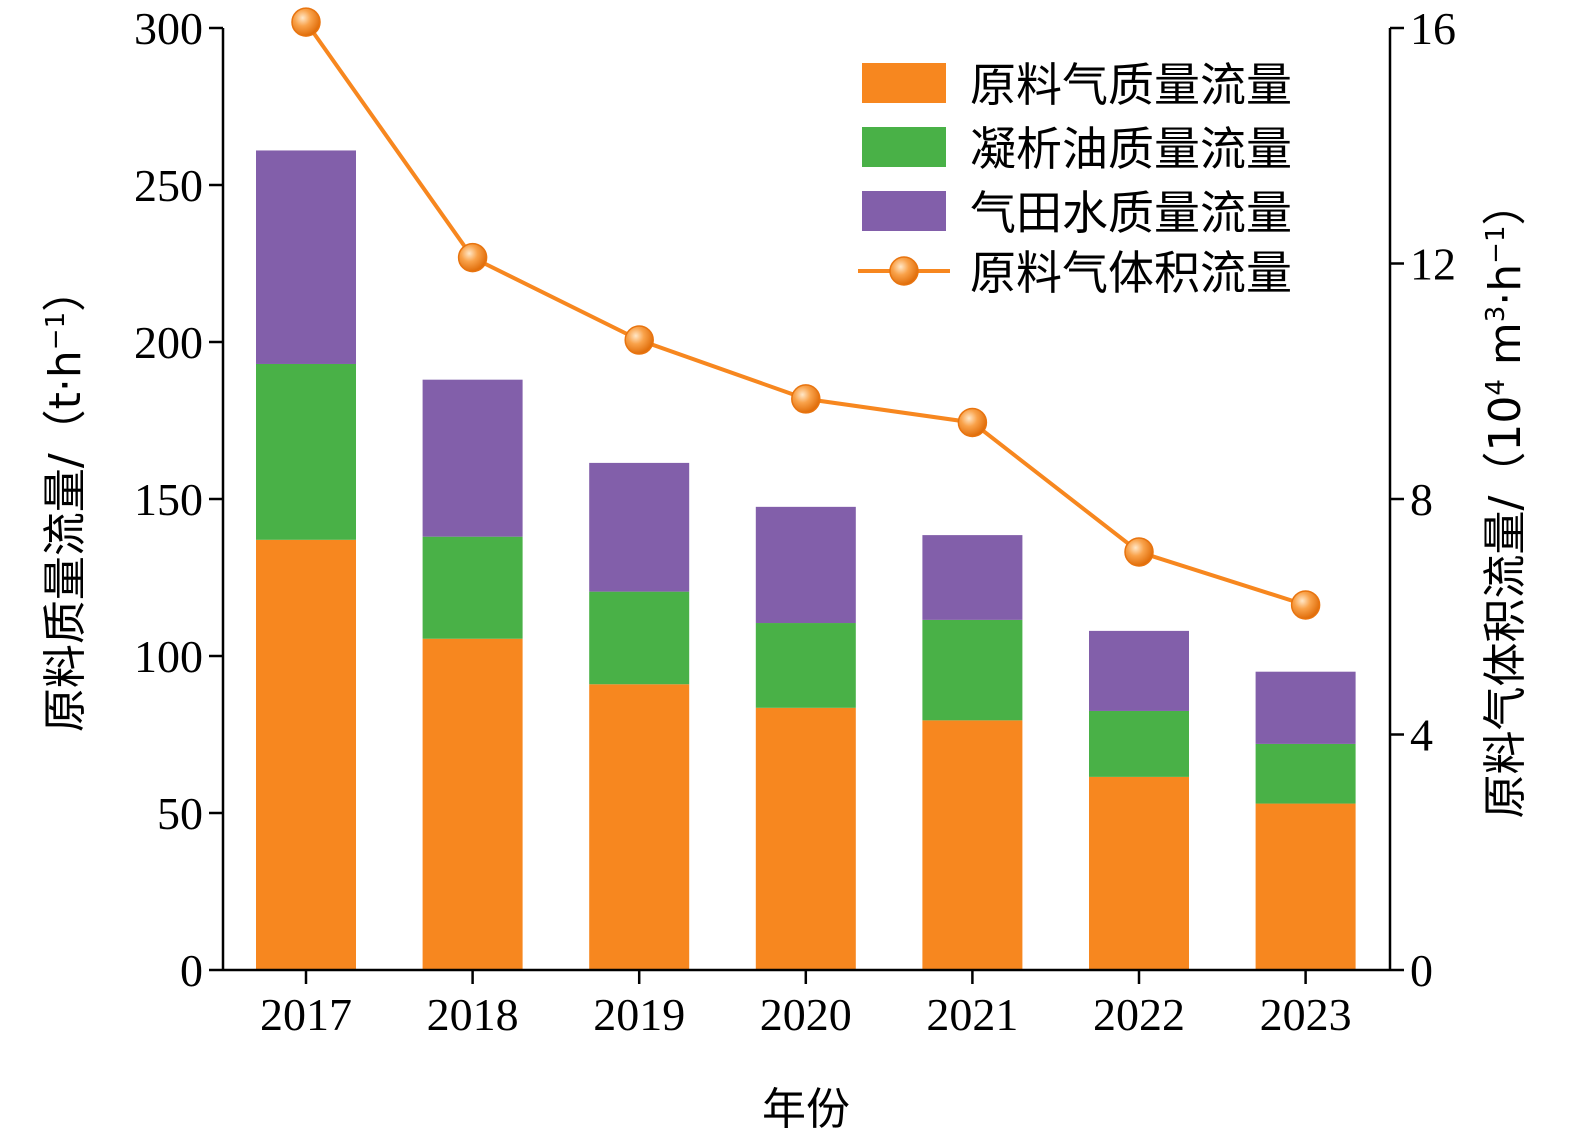 The width and height of the screenshot is (1575, 1145). Describe the element at coordinates (1305, 773) in the screenshot. I see `bar-condensate-mass-2023` at that location.